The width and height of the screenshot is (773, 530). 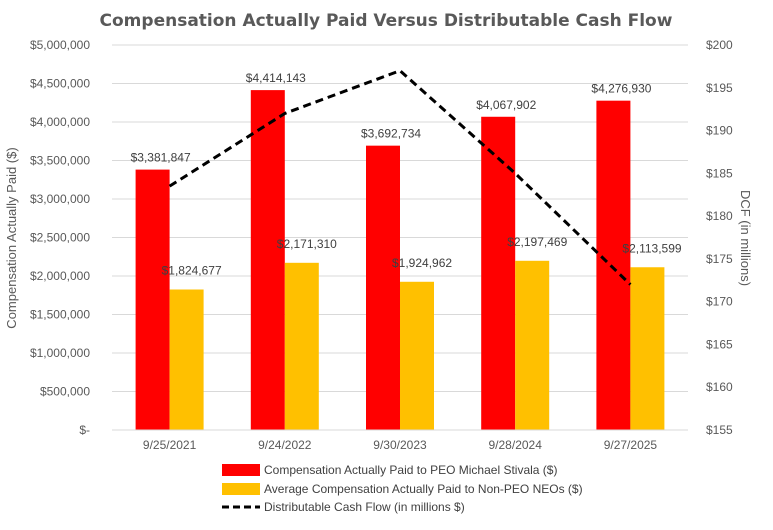 I want to click on data-label-peo: $3,692,734, so click(x=391, y=134).